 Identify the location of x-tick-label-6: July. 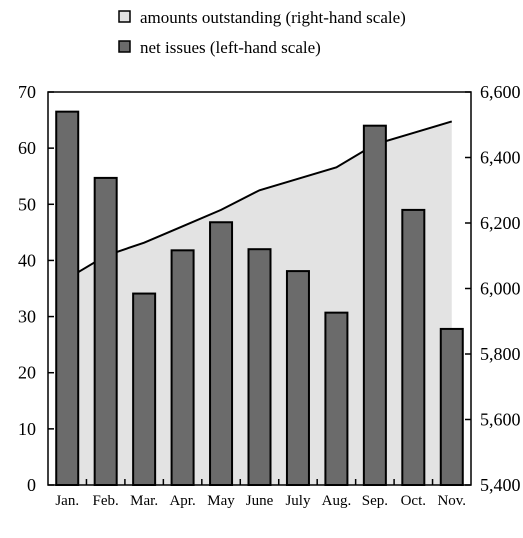
(298, 501).